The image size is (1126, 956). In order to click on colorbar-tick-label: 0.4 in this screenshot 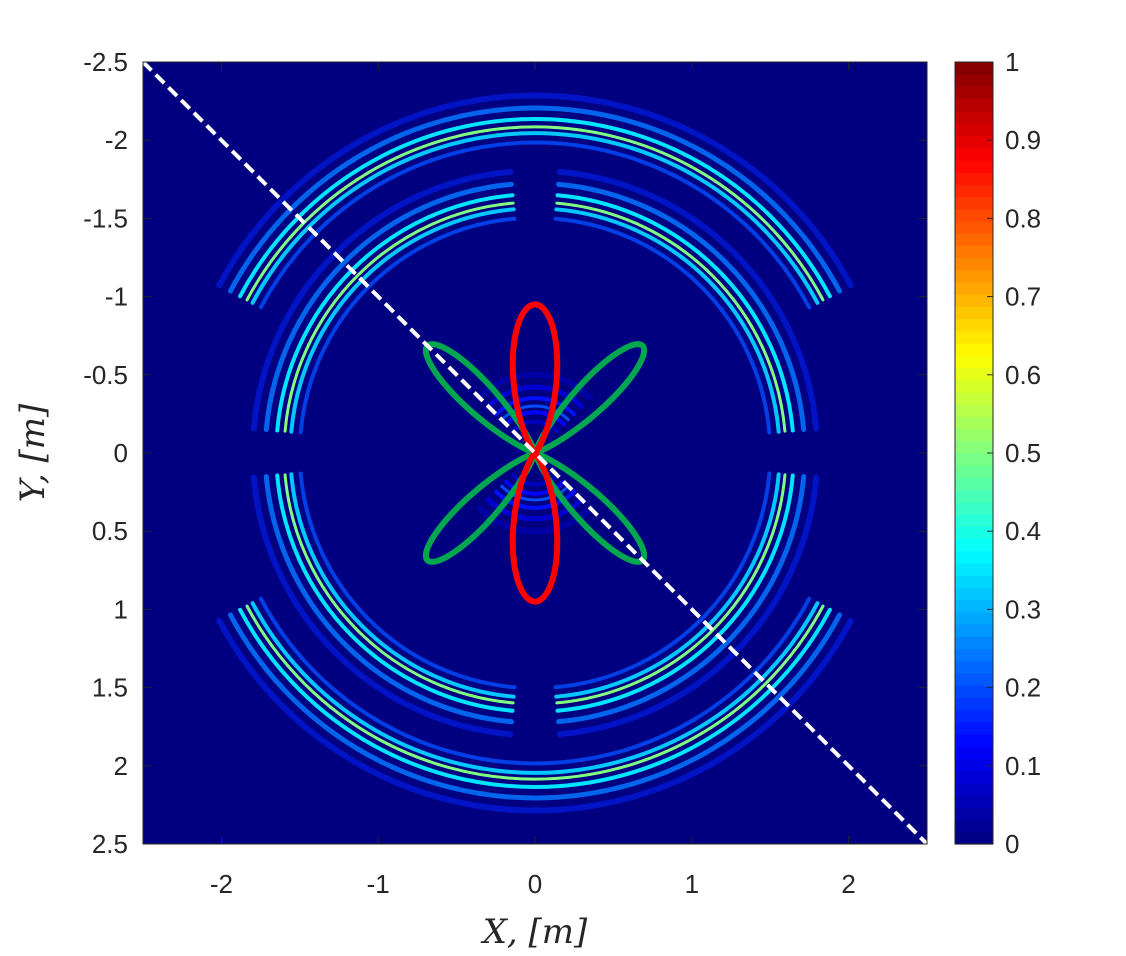, I will do `click(1023, 531)`.